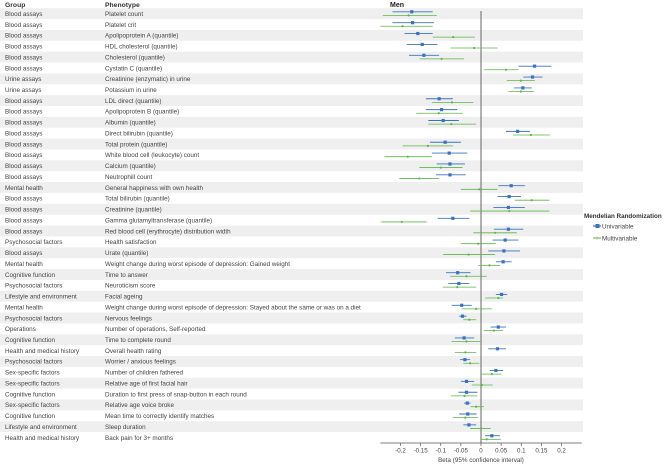 The width and height of the screenshot is (669, 465). I want to click on row-phenotype-label: Creatinine (quantile), so click(133, 210).